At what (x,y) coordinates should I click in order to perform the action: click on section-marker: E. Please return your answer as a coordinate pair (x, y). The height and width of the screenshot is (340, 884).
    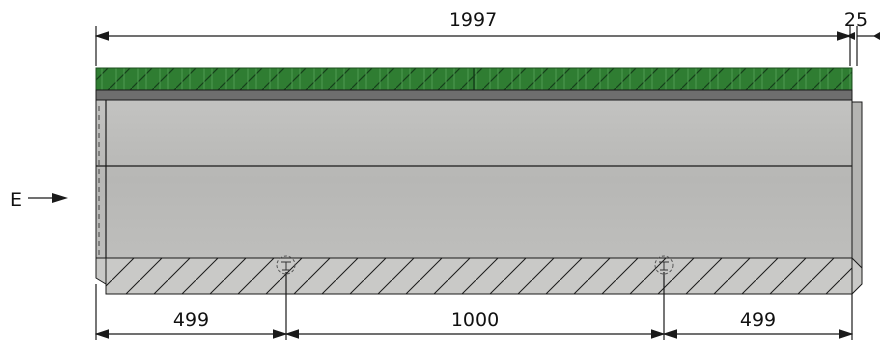
    Looking at the image, I should click on (39, 200).